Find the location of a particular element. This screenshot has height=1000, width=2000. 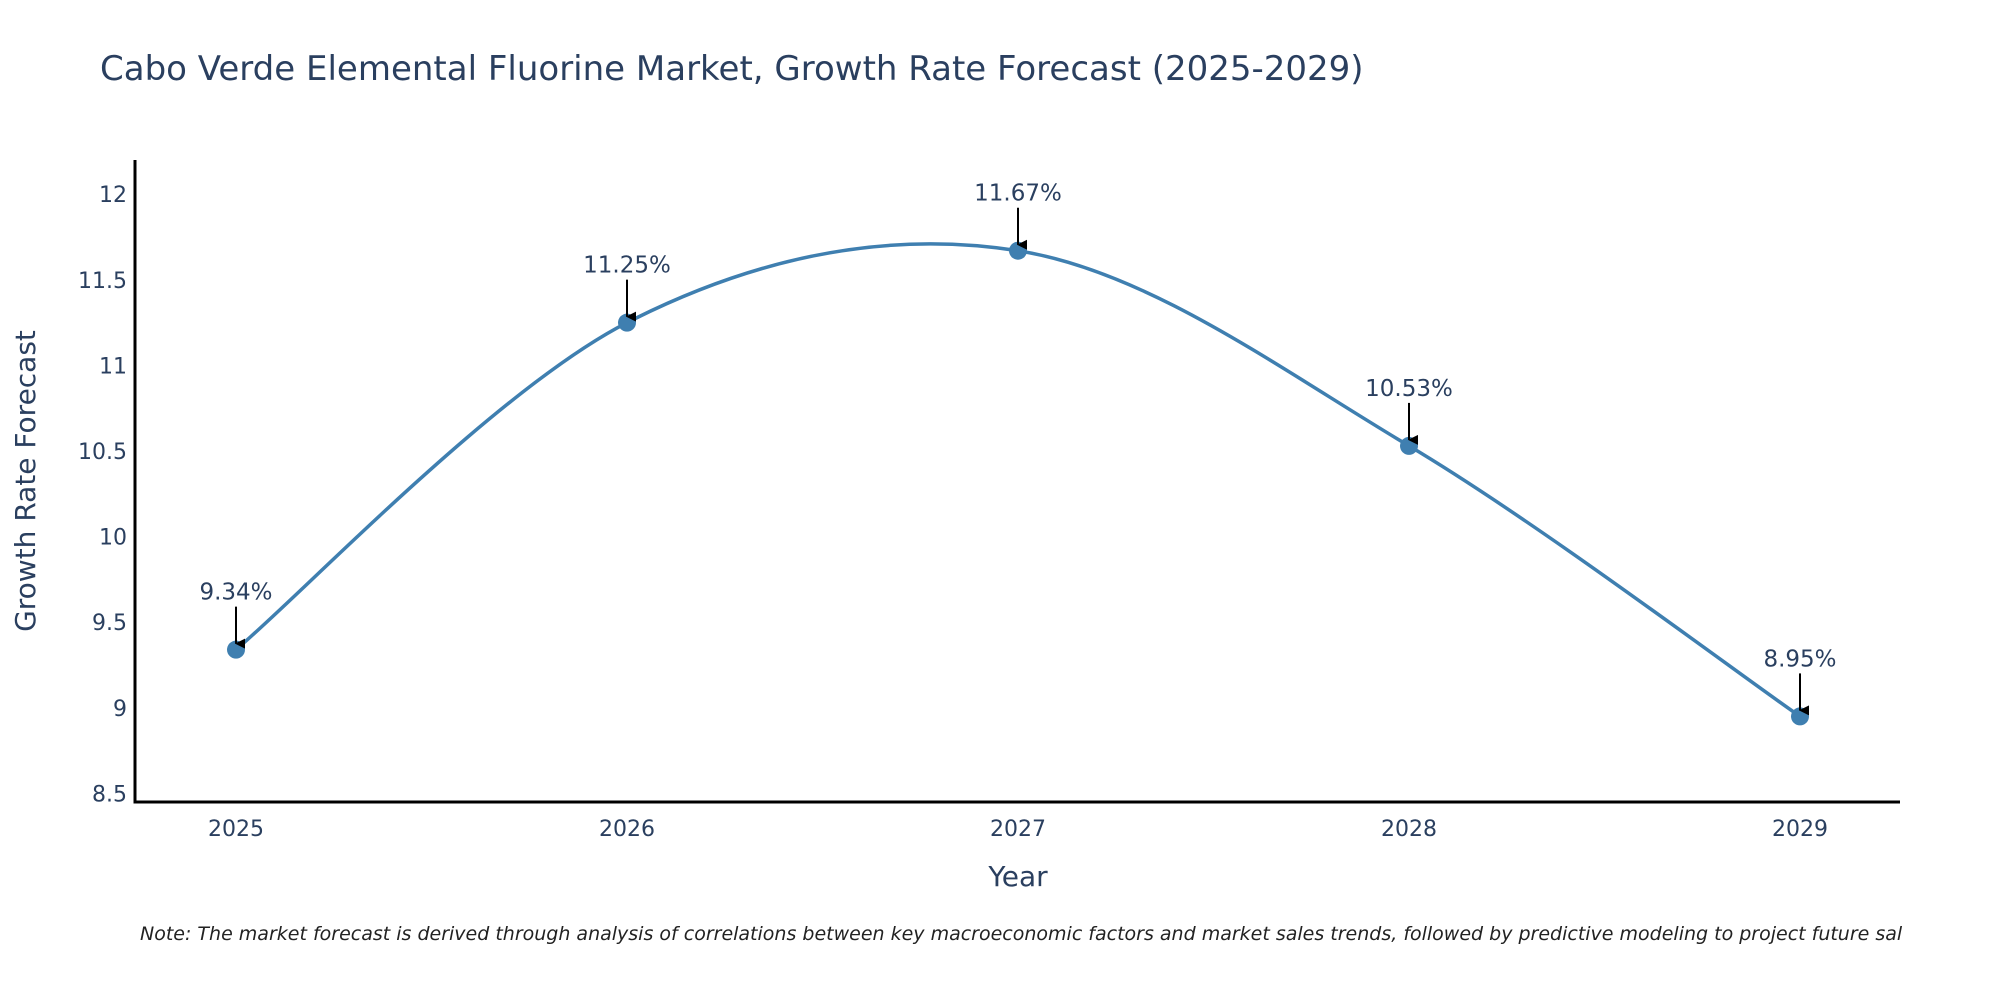

data-label: 9.34% is located at coordinates (235, 593).